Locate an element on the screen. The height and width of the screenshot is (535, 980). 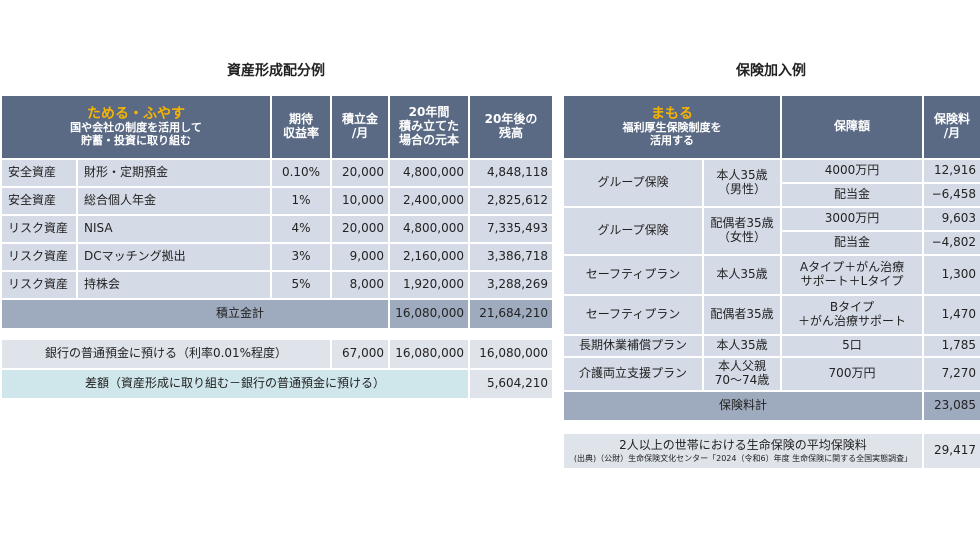
plan-name: 長期休業補償プラン is located at coordinates (633, 346).